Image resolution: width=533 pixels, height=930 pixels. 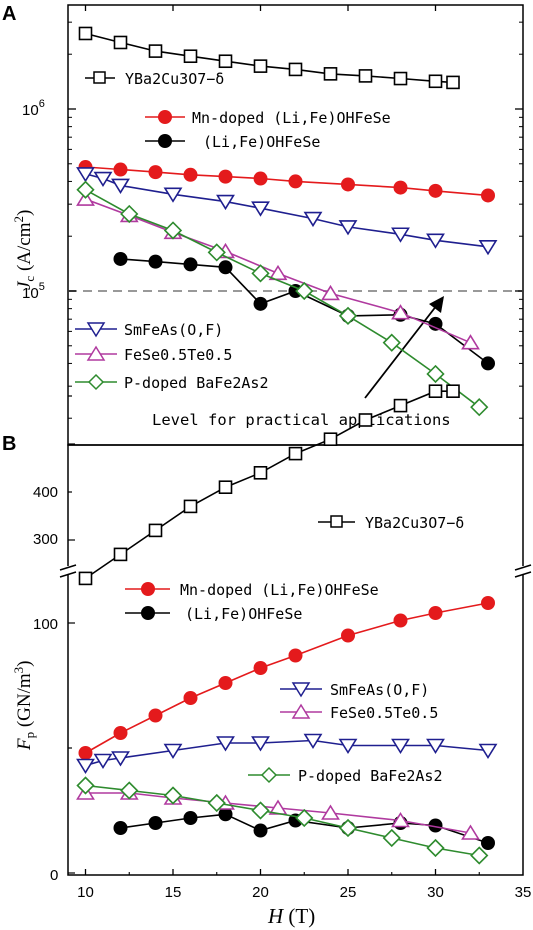 I want to click on legend-a-fese: FeSe0.5Te0.5, so click(x=153, y=354).